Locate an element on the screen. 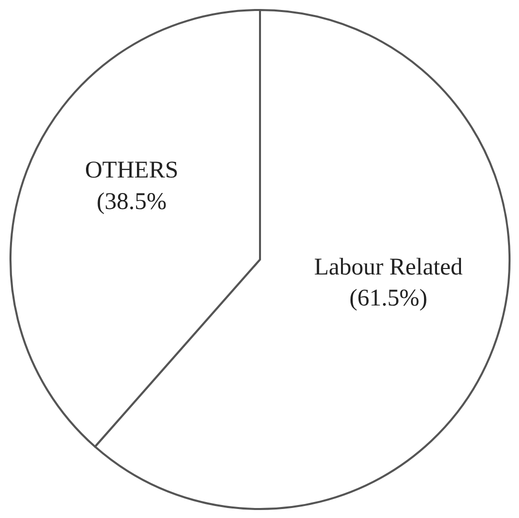 The width and height of the screenshot is (519, 518). slice-label: Labour Related is located at coordinates (388, 267).